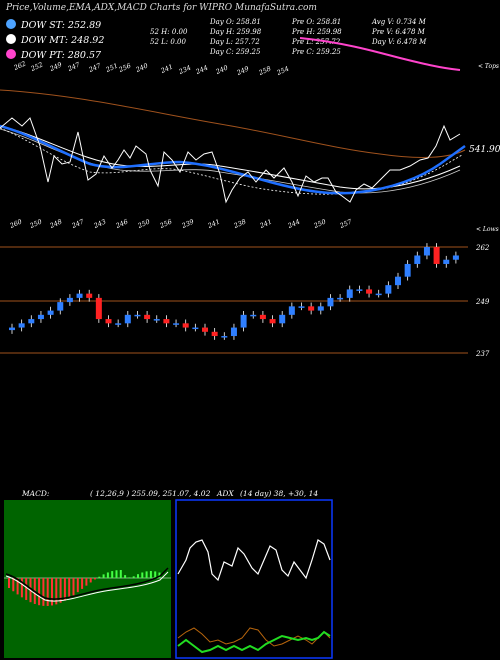 The width and height of the screenshot is (500, 660). I want to click on adx-label: ADX, so click(225, 493).